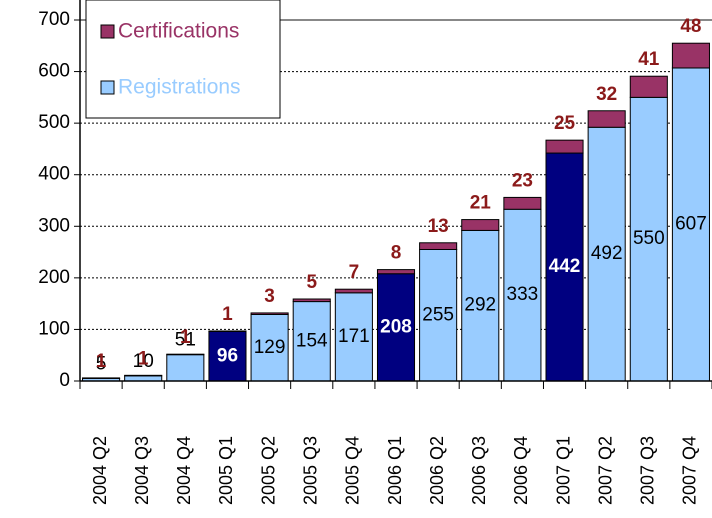 This screenshot has height=518, width=712. I want to click on x-tick-group: 2005 Q1, so click(226, 470).